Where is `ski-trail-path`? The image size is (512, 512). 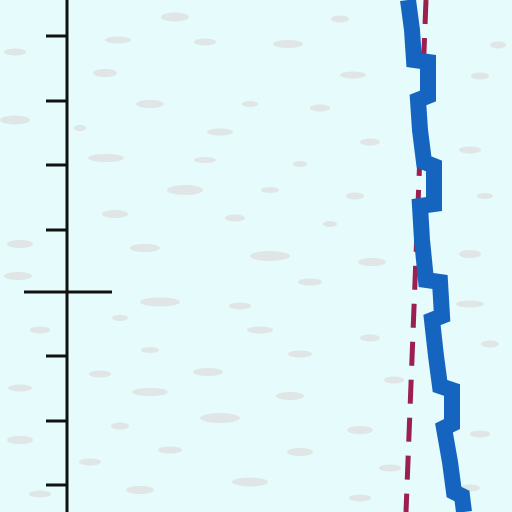
ski-trail-path is located at coordinates (436, 256).